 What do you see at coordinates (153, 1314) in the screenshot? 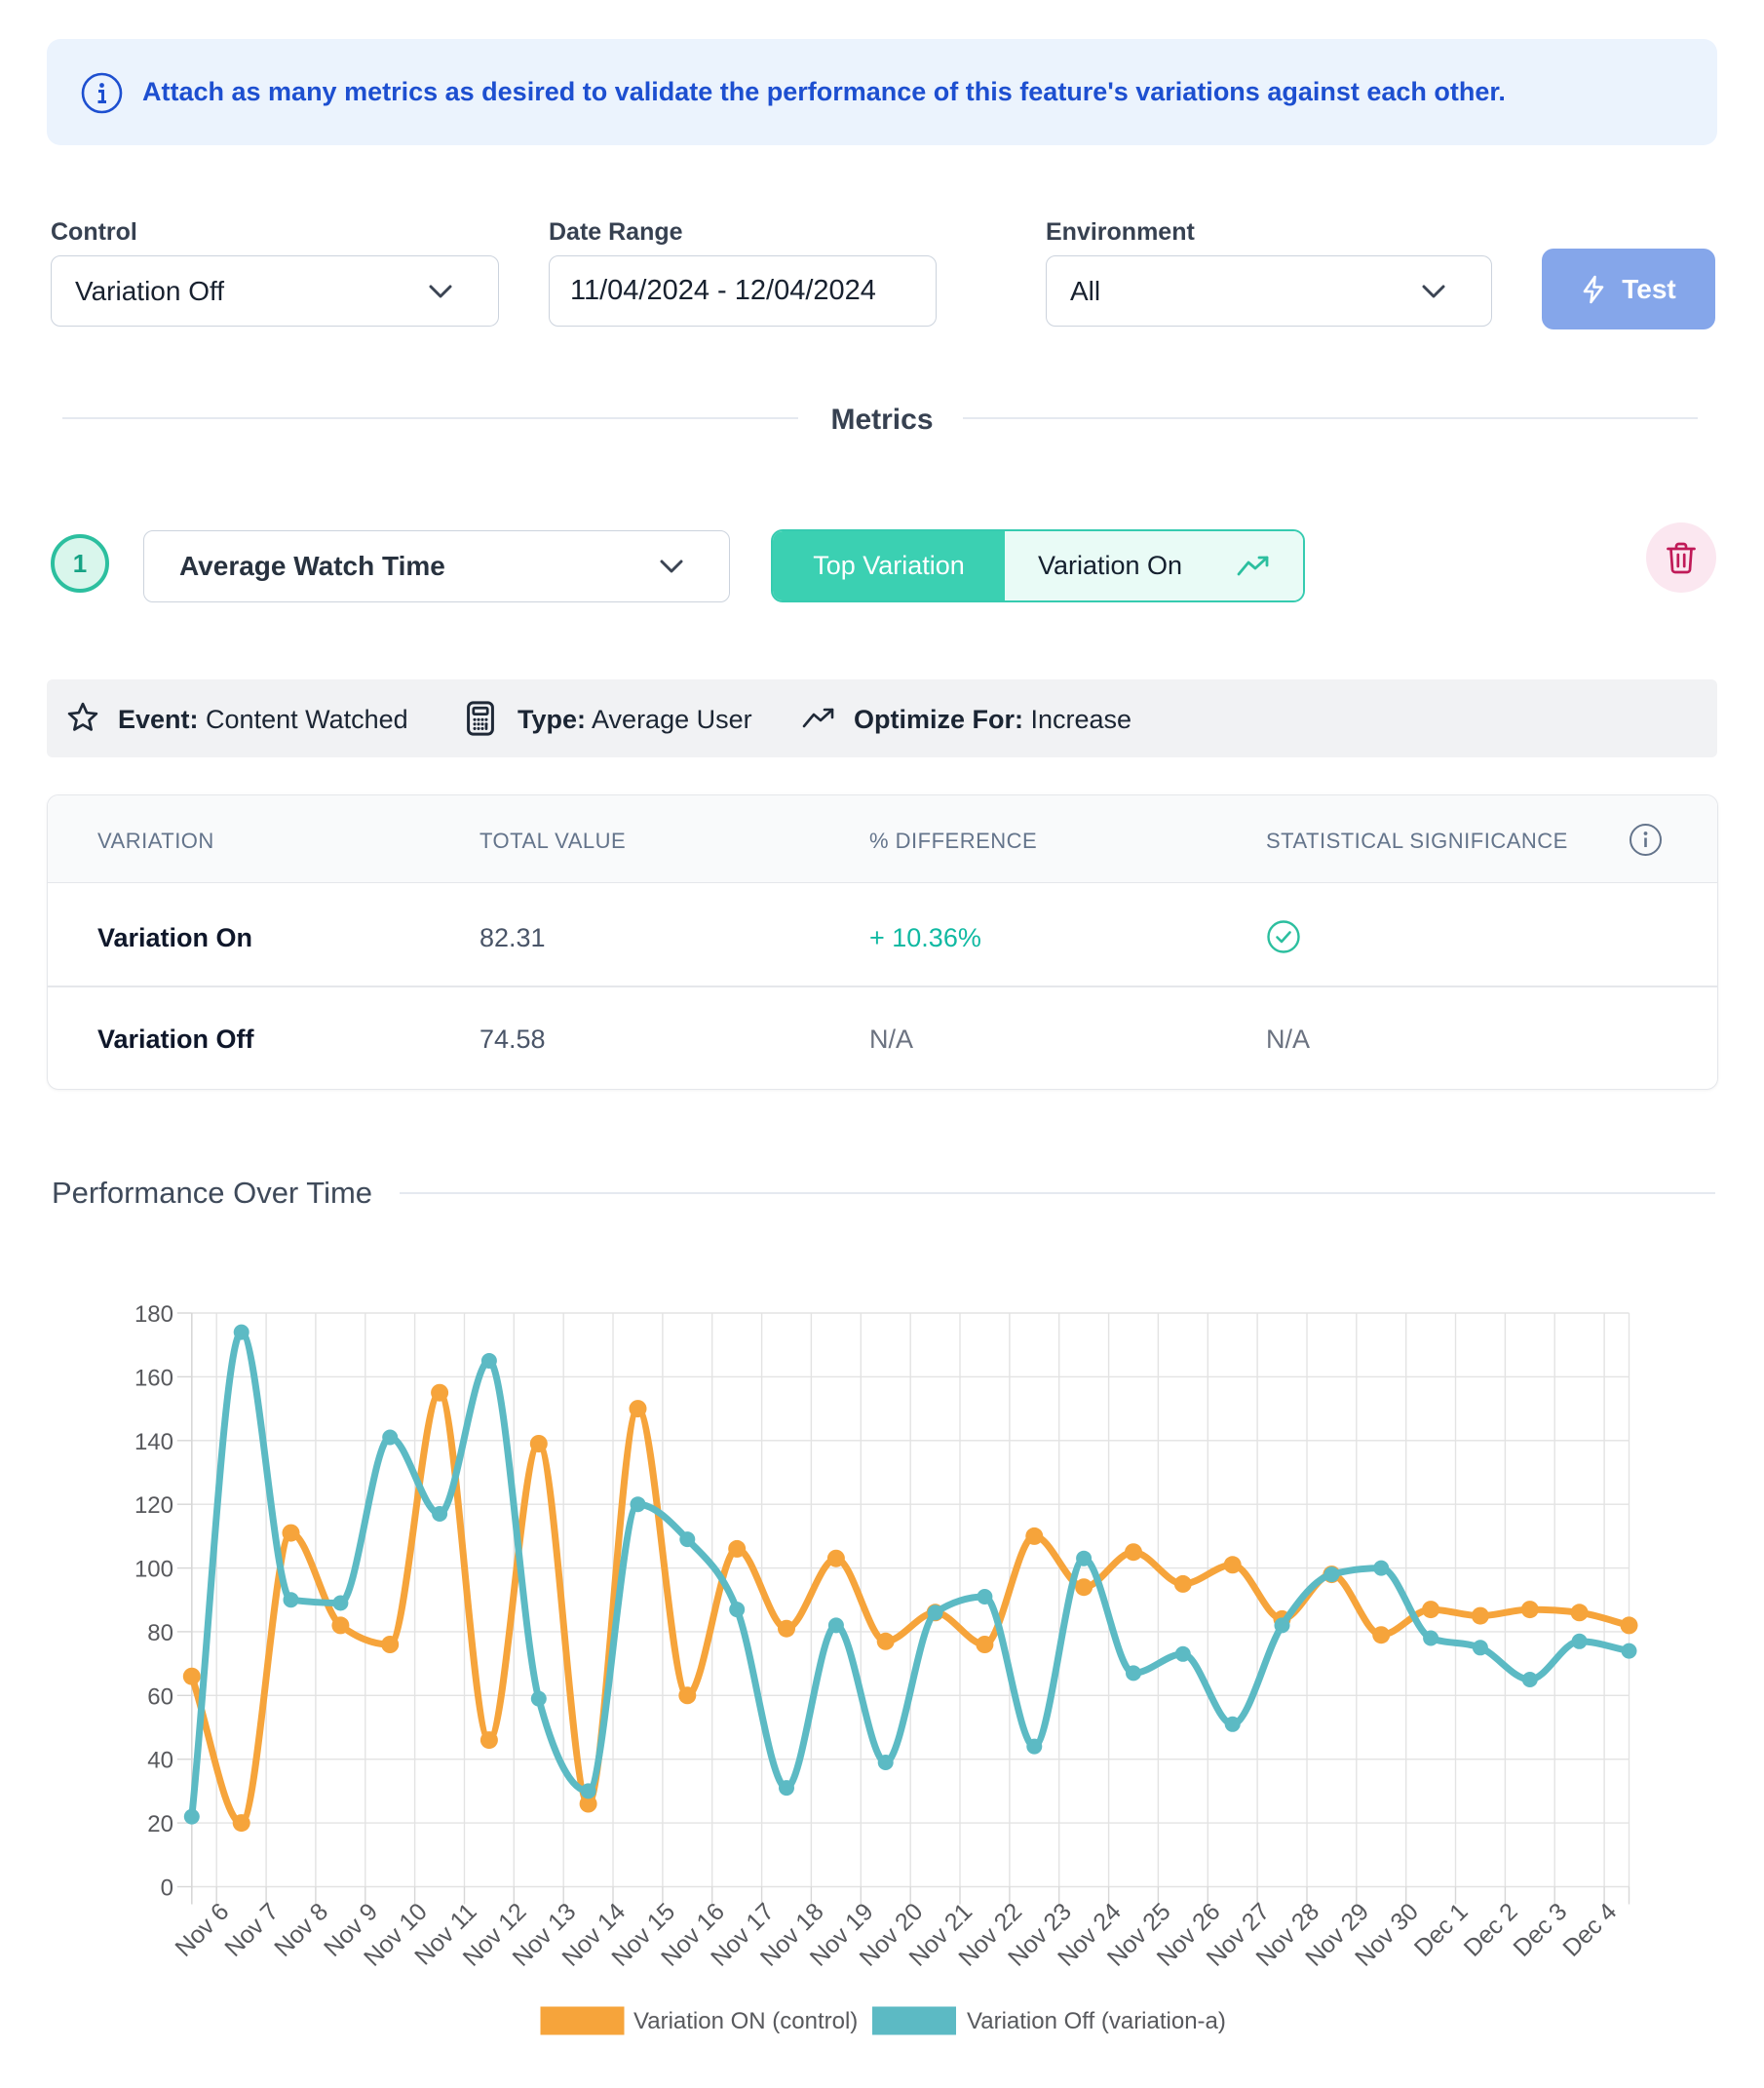
I see `svg-text: 180` at bounding box center [153, 1314].